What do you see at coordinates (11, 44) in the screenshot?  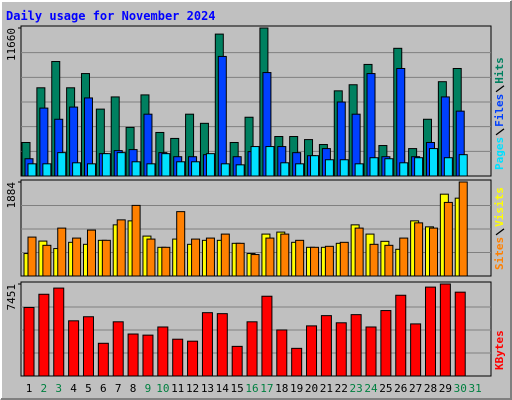 I see `y-tick-label: 11660` at bounding box center [11, 44].